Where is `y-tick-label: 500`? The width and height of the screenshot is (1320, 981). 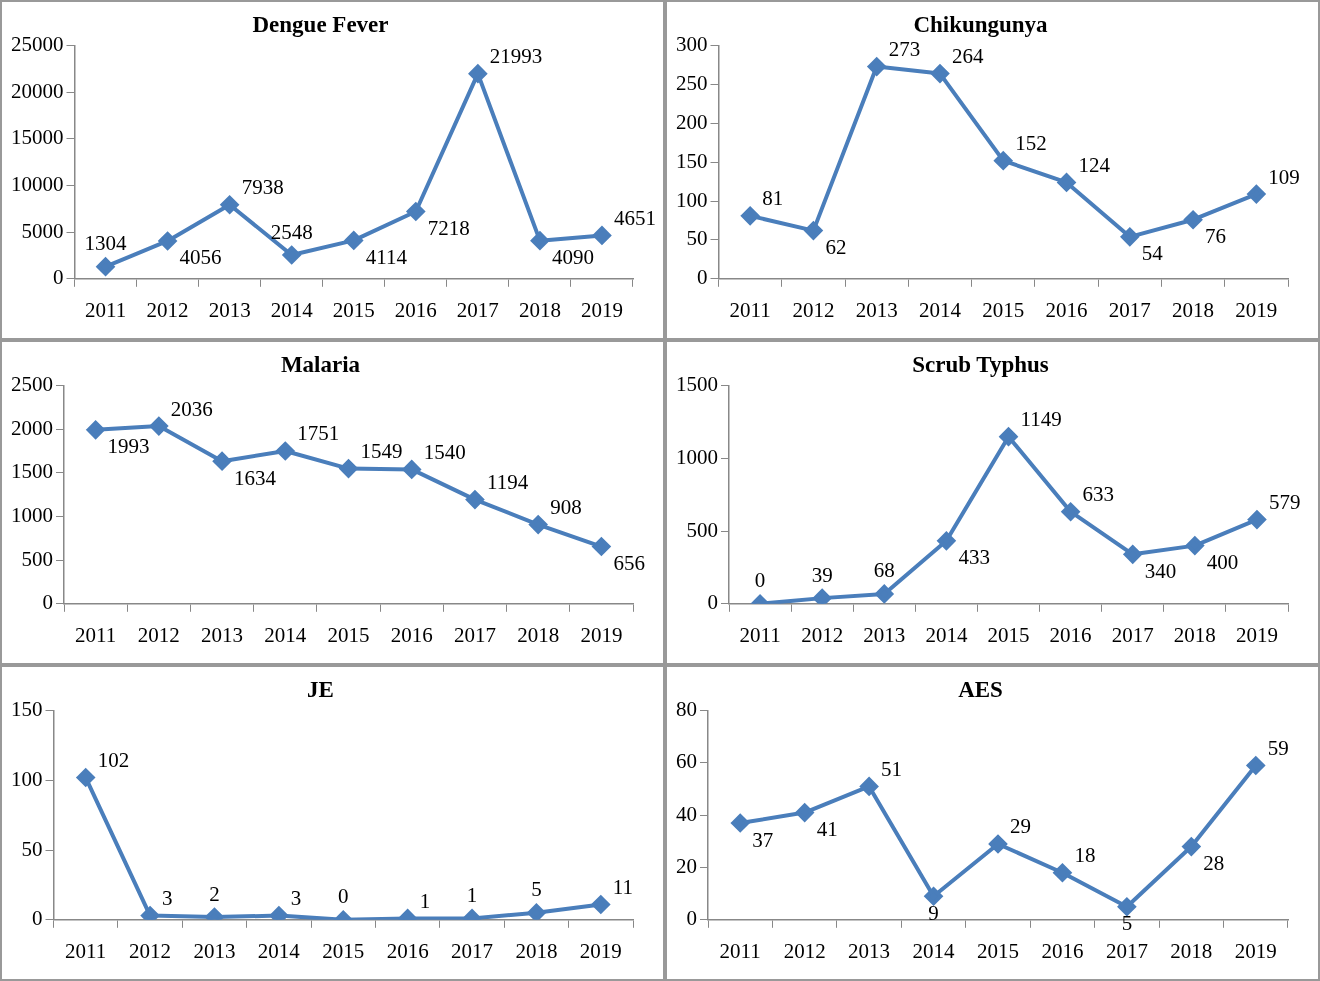 y-tick-label: 500 is located at coordinates (702, 529).